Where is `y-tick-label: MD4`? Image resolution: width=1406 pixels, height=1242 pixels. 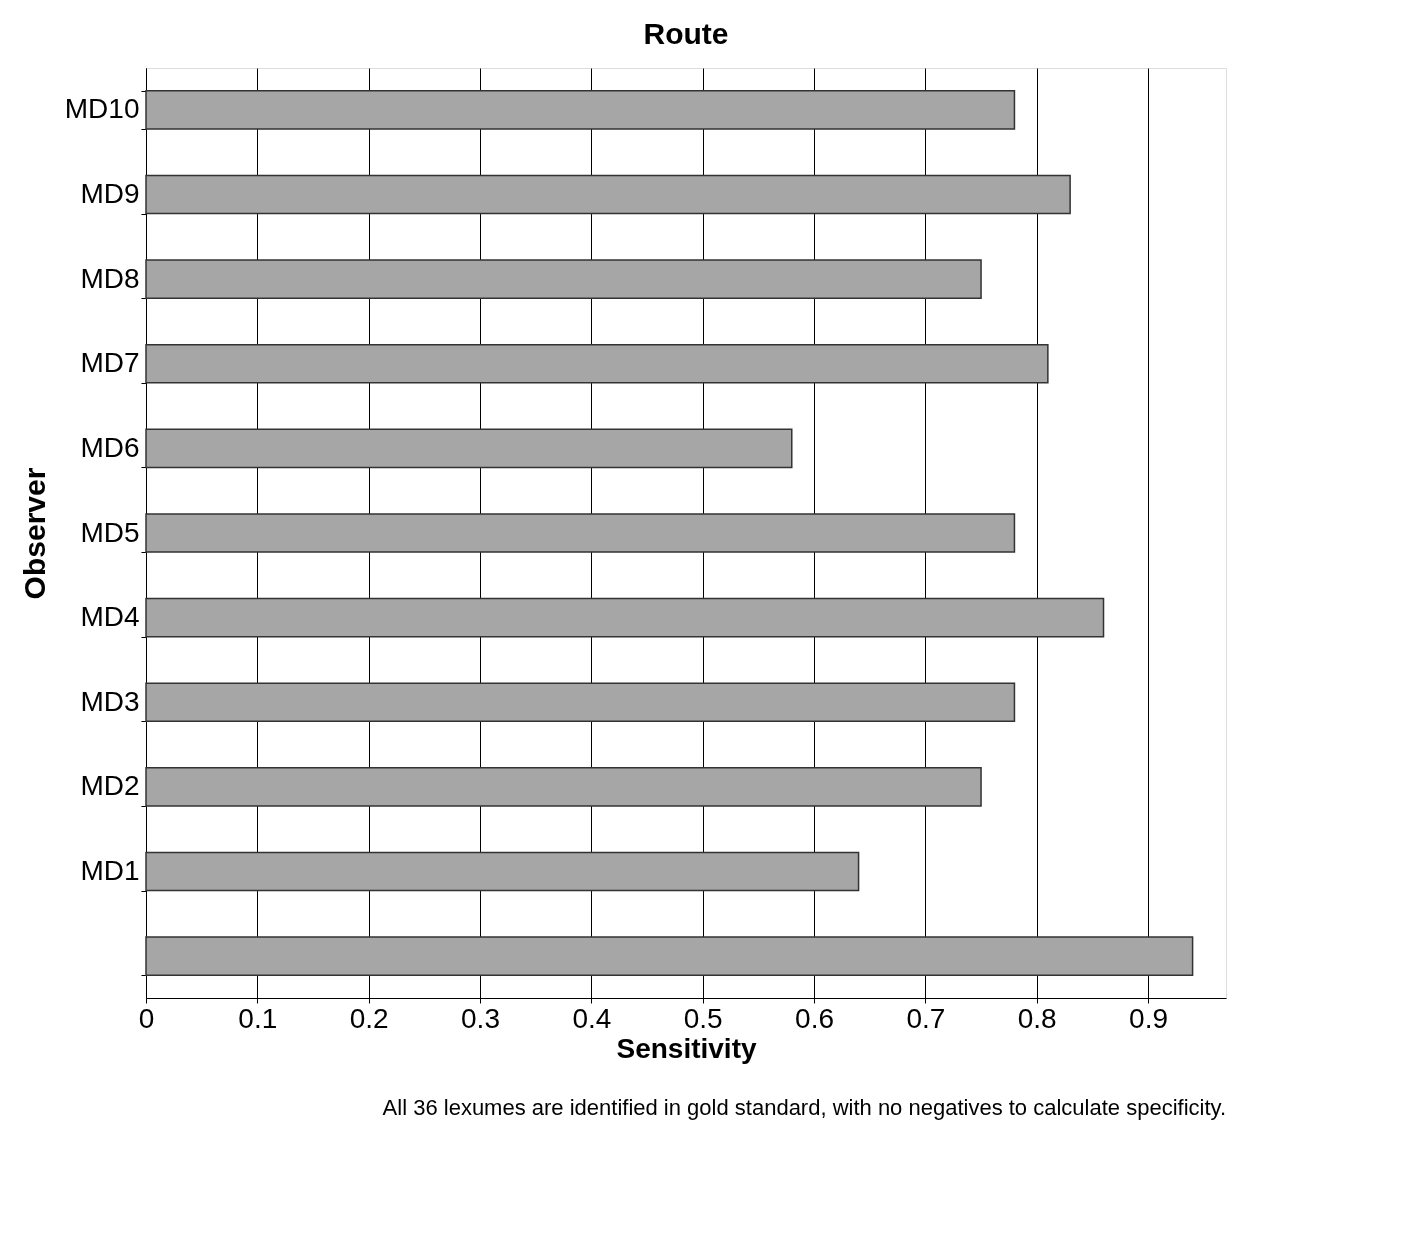
y-tick-label: MD4 is located at coordinates (110, 617).